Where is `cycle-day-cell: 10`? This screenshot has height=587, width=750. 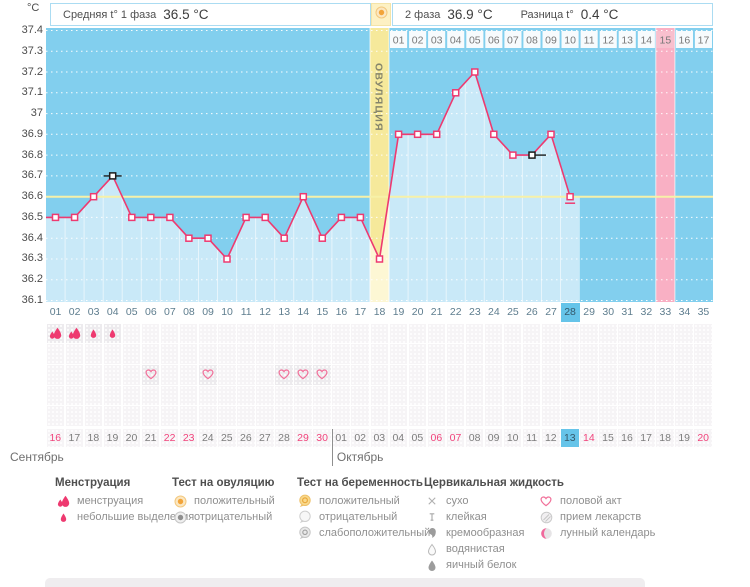 cycle-day-cell: 10 is located at coordinates (227, 312).